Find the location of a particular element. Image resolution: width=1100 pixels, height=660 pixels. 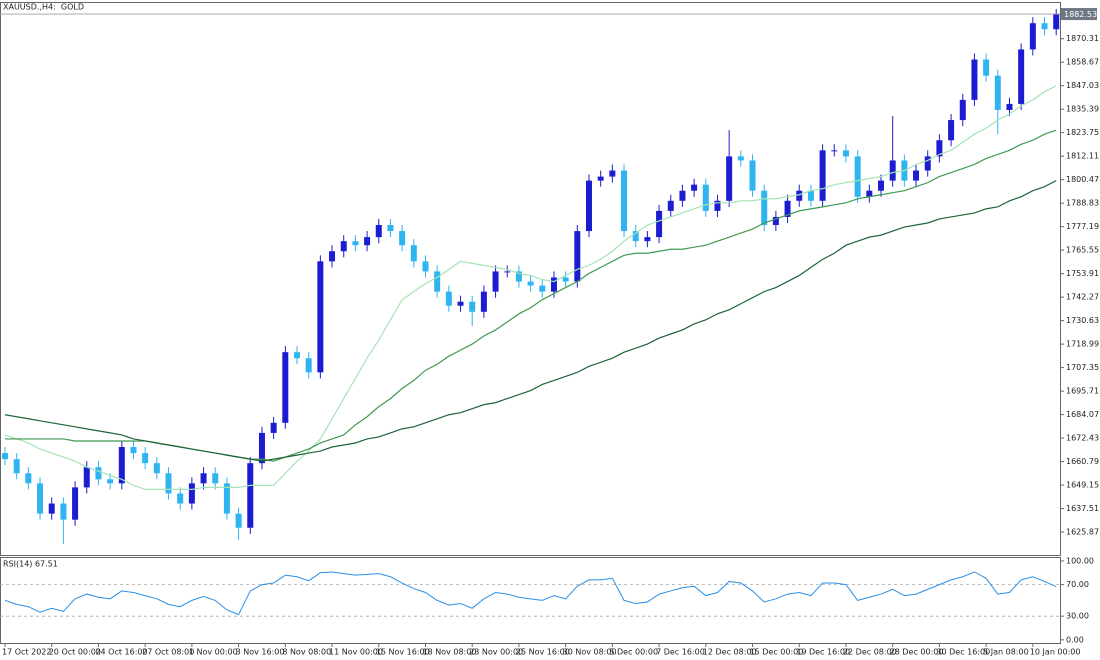

indicator-title: RSI(14) 67.51 is located at coordinates (30, 564).